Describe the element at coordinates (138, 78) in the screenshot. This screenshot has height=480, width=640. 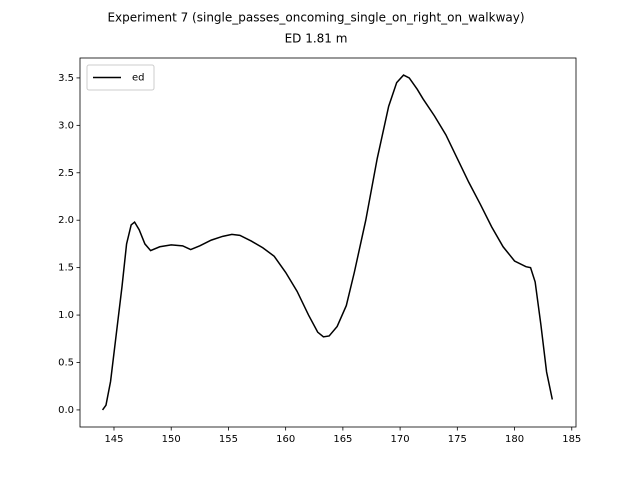
I see `legend-label: ed` at that location.